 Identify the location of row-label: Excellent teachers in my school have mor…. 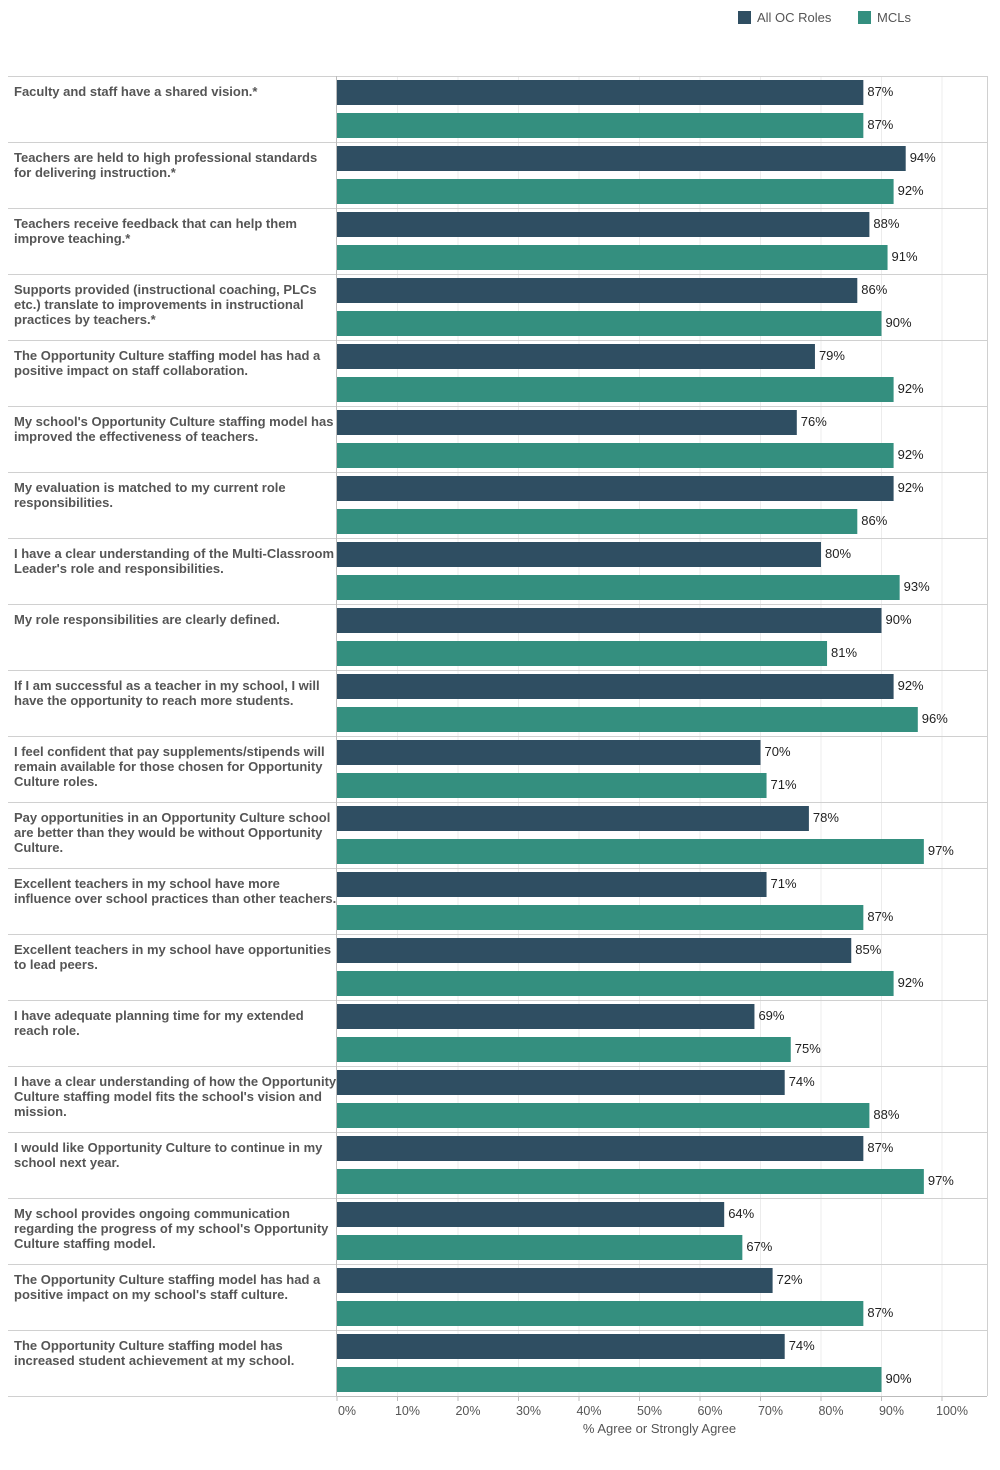
(175, 891).